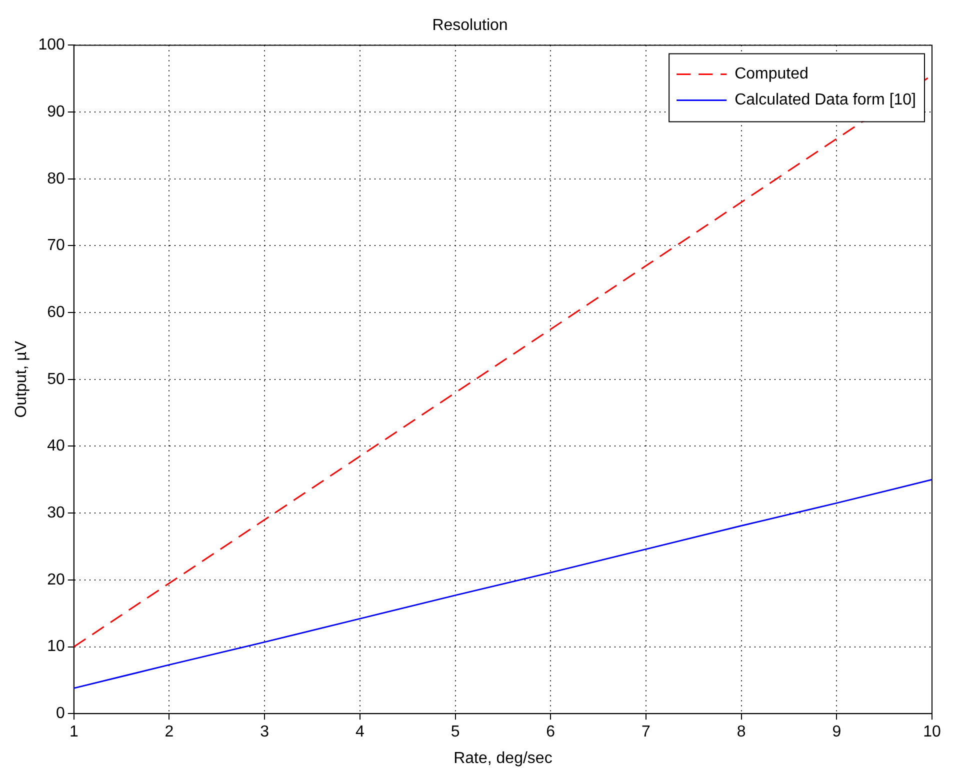 This screenshot has width=954, height=782. I want to click on y-tick-label: 60, so click(56, 312).